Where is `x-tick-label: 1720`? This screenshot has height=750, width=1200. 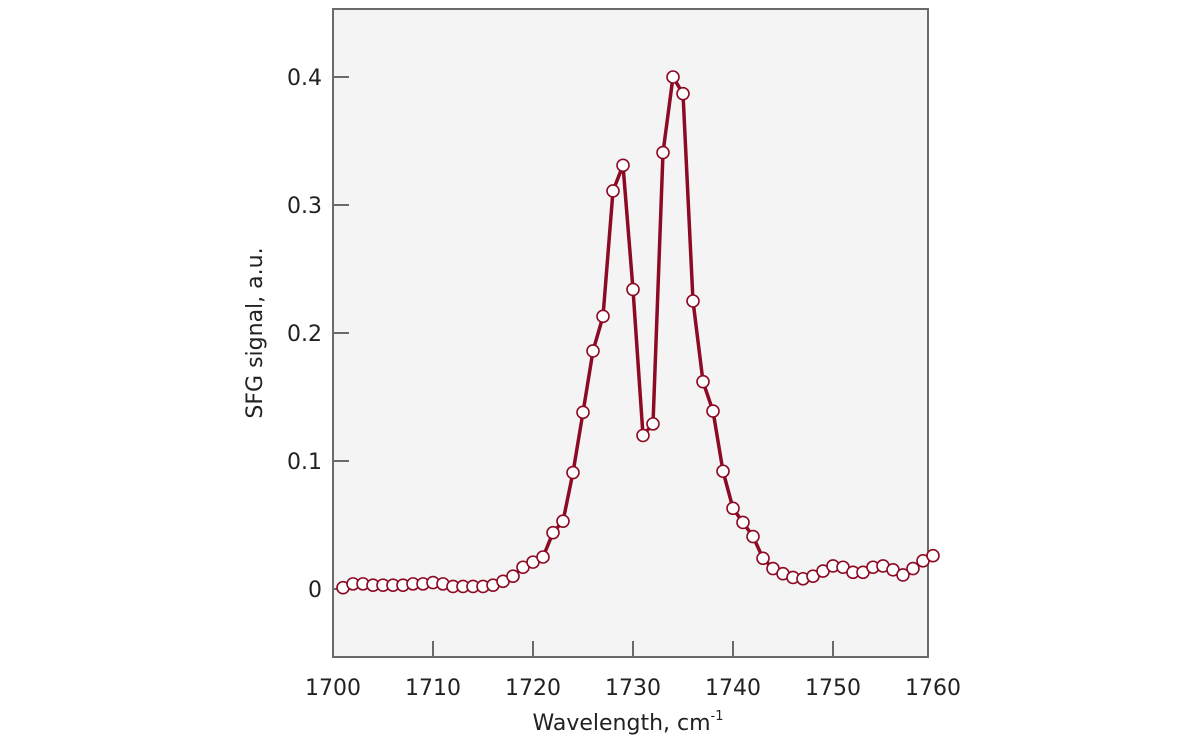
x-tick-label: 1720 is located at coordinates (533, 688).